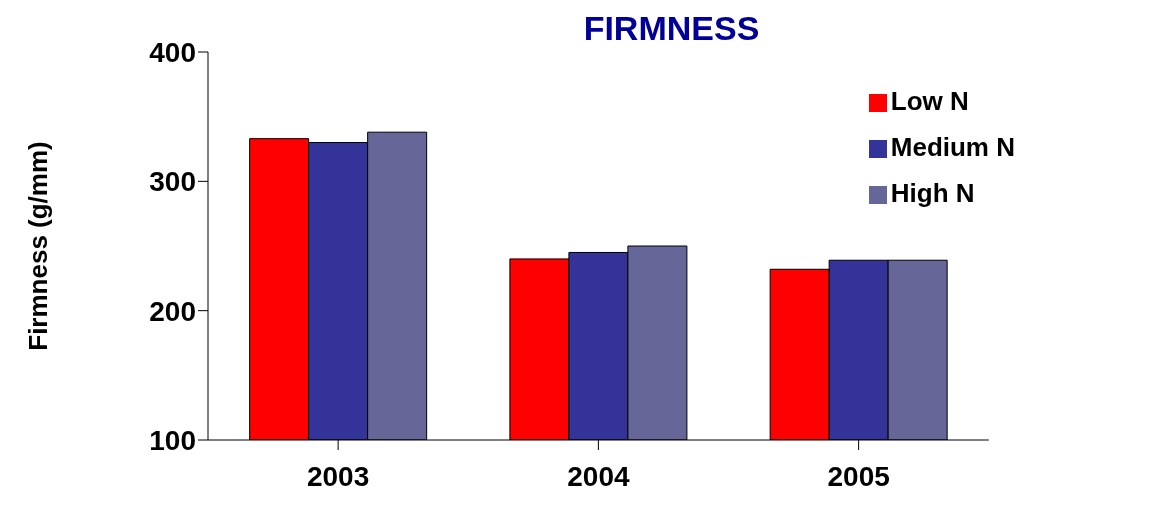 Image resolution: width=1153 pixels, height=508 pixels. What do you see at coordinates (172, 182) in the screenshot?
I see `y-tick-label: 300` at bounding box center [172, 182].